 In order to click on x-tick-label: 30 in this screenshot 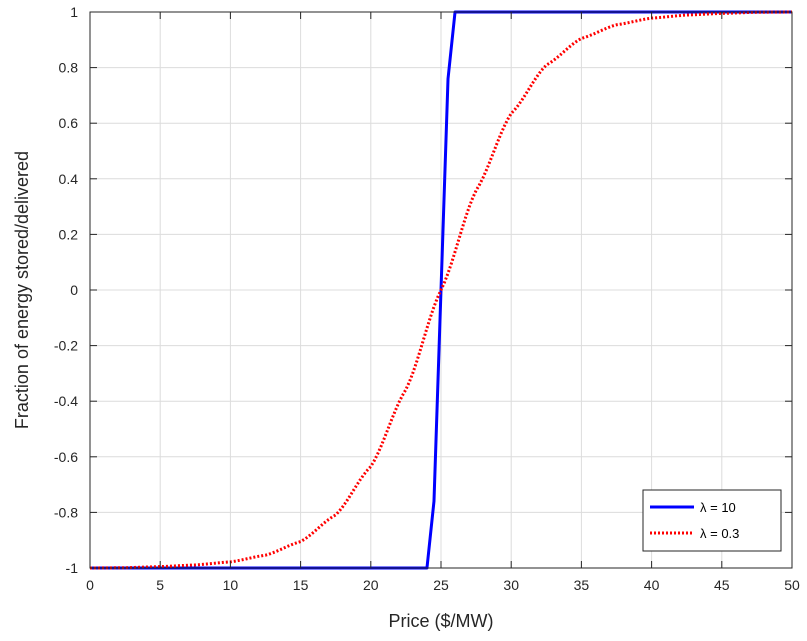, I will do `click(511, 585)`.